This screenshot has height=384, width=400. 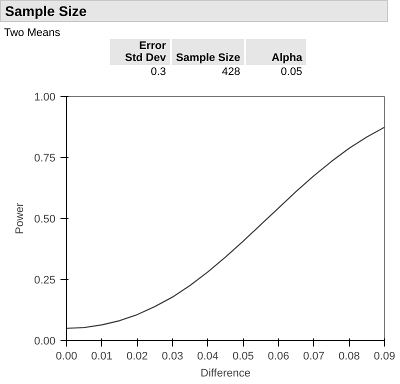 I want to click on x-tick-label: 0.01, so click(x=102, y=356).